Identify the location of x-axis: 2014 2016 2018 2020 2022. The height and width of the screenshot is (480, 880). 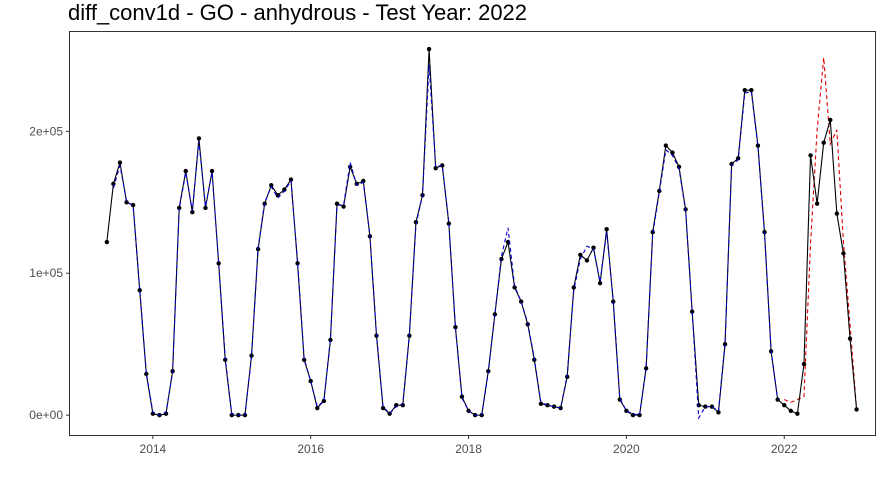
(469, 445).